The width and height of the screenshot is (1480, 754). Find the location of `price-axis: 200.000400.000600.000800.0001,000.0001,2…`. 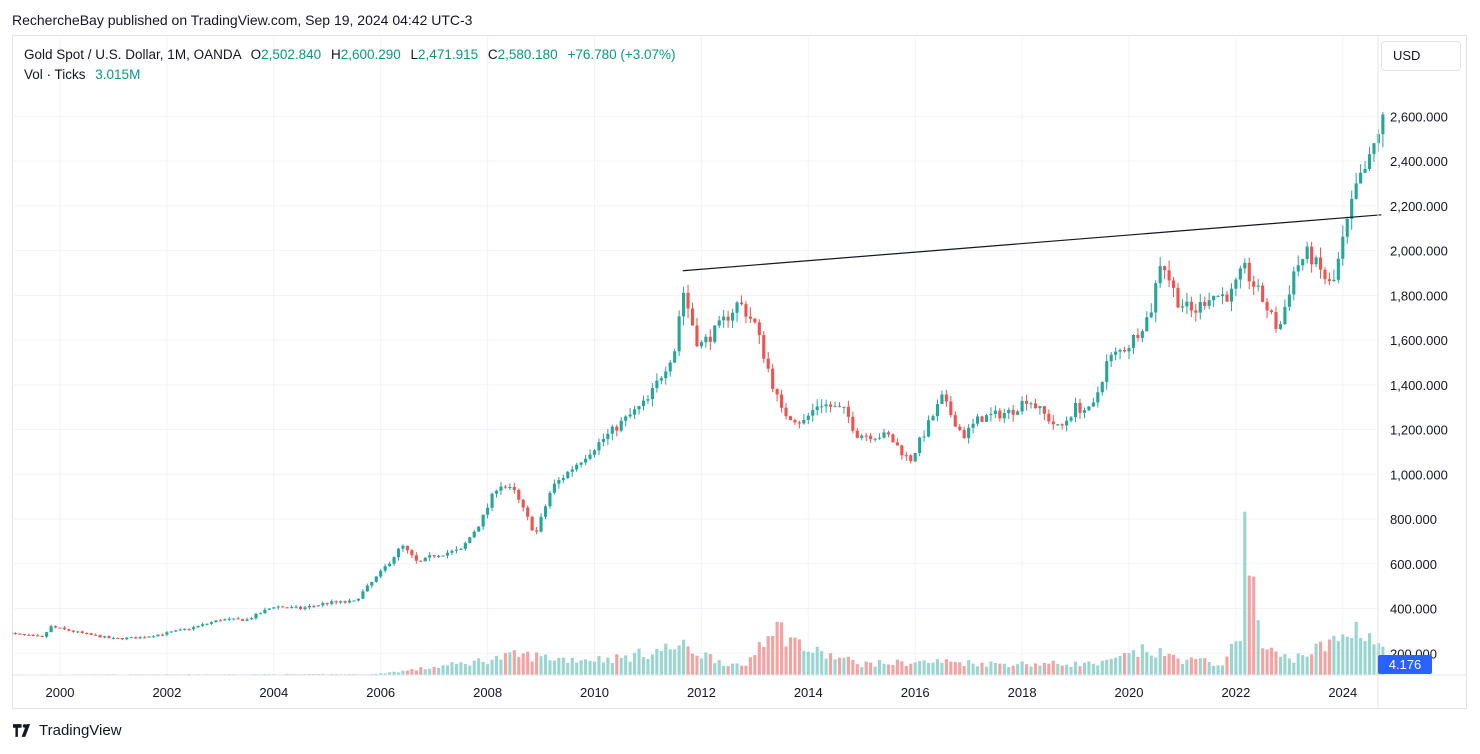

price-axis: 200.000400.000600.000800.0001,000.0001,2… is located at coordinates (1419, 385).